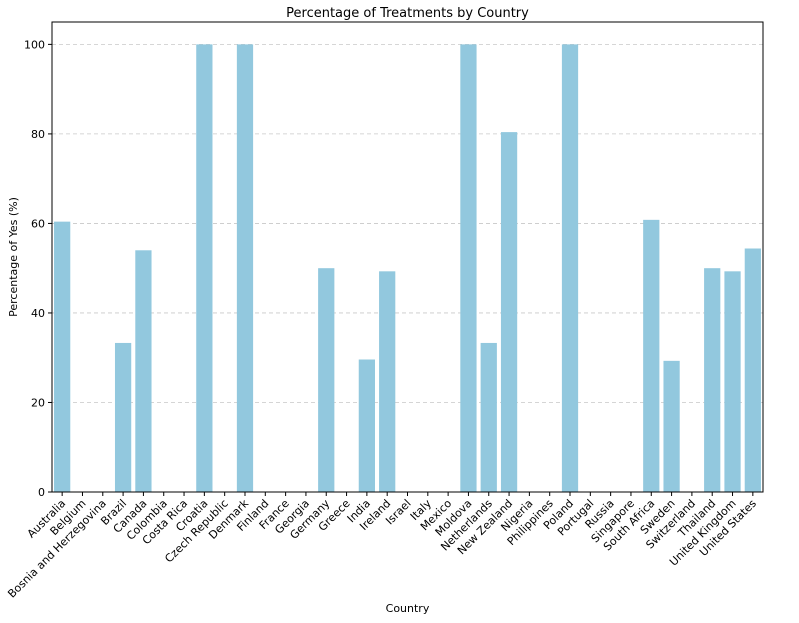  Describe the element at coordinates (38, 313) in the screenshot. I see `y-tick-label: 40` at that location.